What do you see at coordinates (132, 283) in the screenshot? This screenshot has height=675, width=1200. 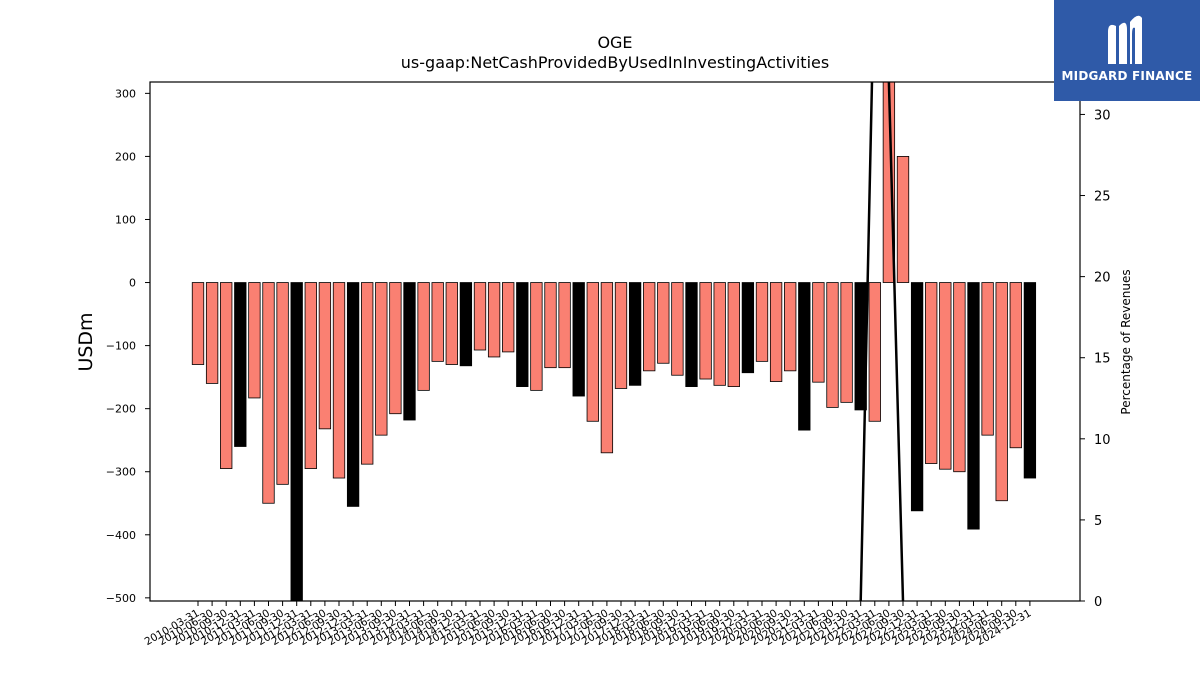 I see `y-tick-label: 0` at bounding box center [132, 283].